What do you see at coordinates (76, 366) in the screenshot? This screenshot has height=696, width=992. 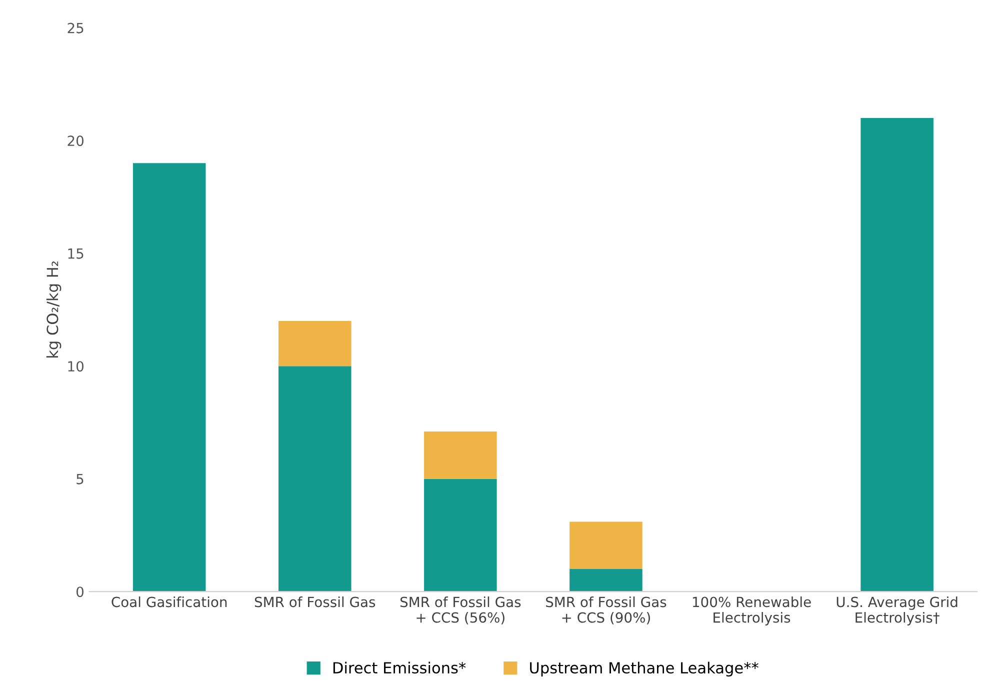 I see `y-tick-label: 10` at bounding box center [76, 366].